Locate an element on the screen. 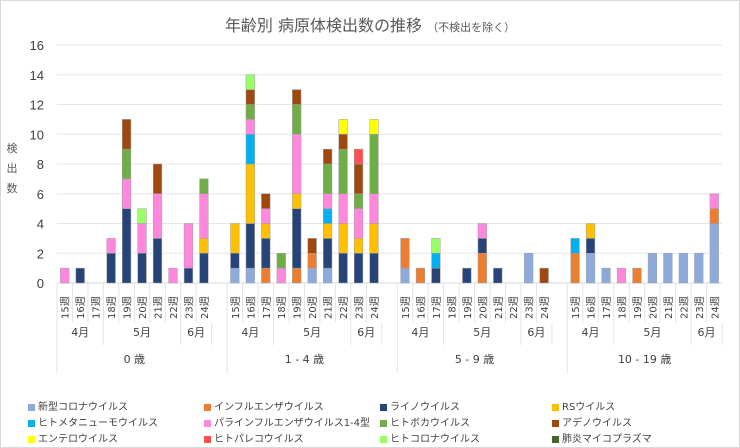 This screenshot has height=448, width=740. legend-item: アデノウイルス is located at coordinates (592, 421).